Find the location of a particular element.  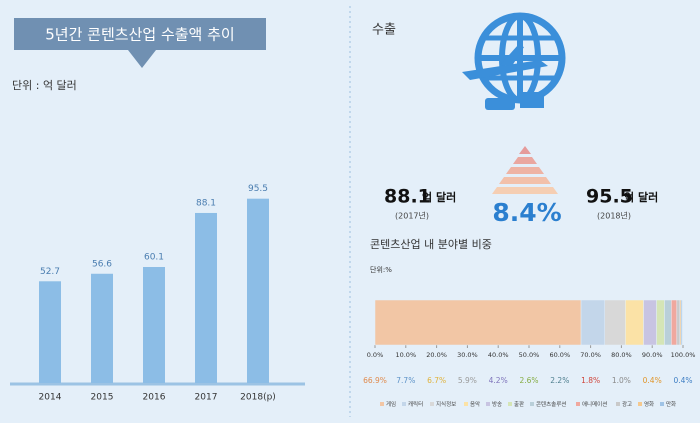

title-banner is located at coordinates (140, 34).